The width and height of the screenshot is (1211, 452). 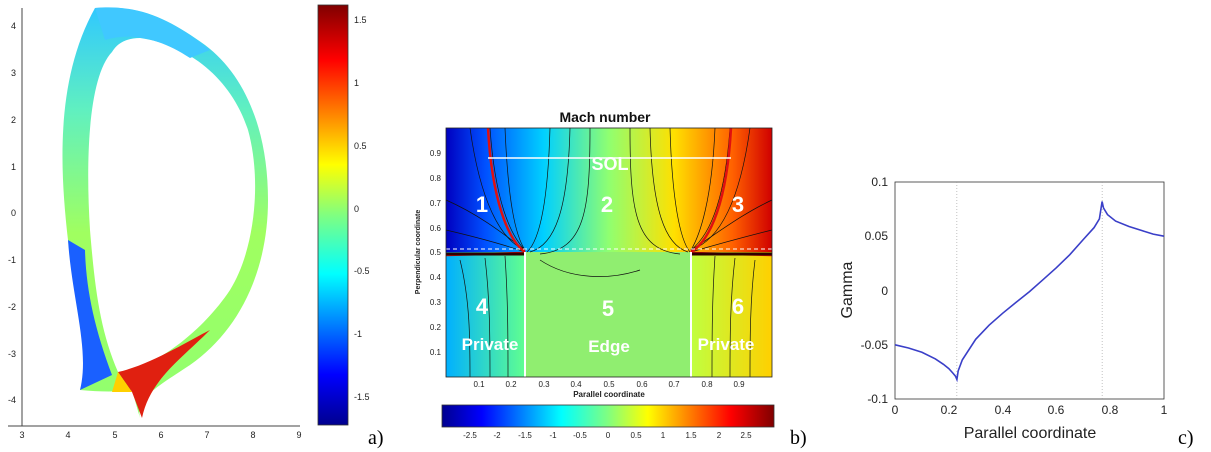 What do you see at coordinates (12, 260) in the screenshot?
I see `panel-a-y-tick: -1` at bounding box center [12, 260].